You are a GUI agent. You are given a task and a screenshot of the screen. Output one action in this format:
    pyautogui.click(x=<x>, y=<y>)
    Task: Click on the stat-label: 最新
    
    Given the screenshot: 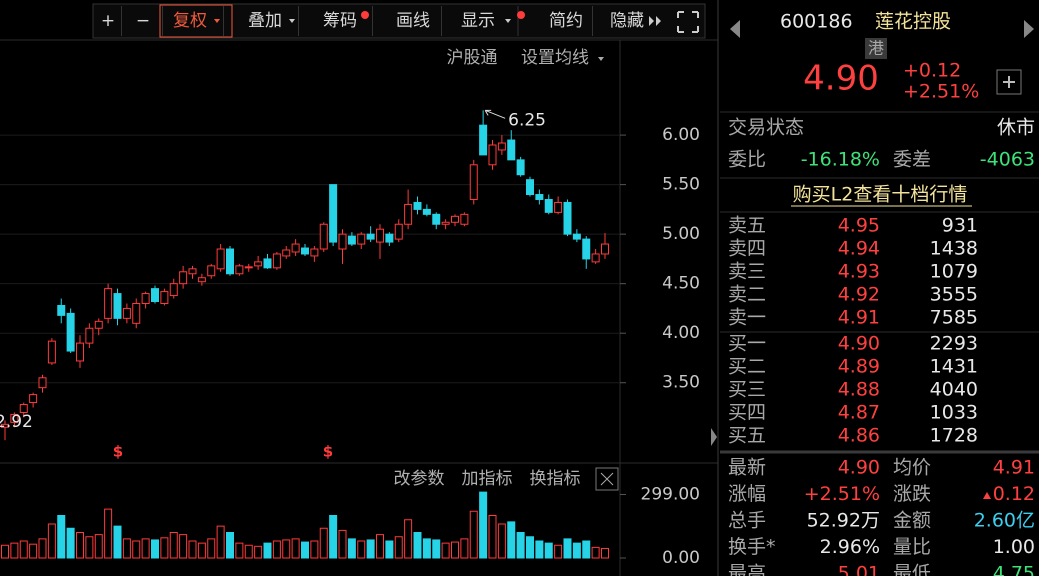 What is the action you would take?
    pyautogui.click(x=747, y=468)
    